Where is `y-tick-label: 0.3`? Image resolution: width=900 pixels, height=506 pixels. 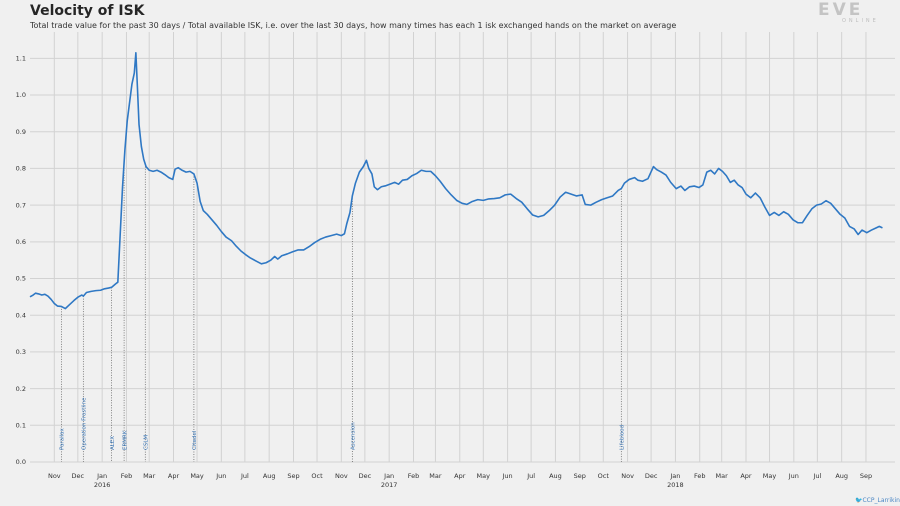
y-tick-label: 0.3 is located at coordinates (21, 352).